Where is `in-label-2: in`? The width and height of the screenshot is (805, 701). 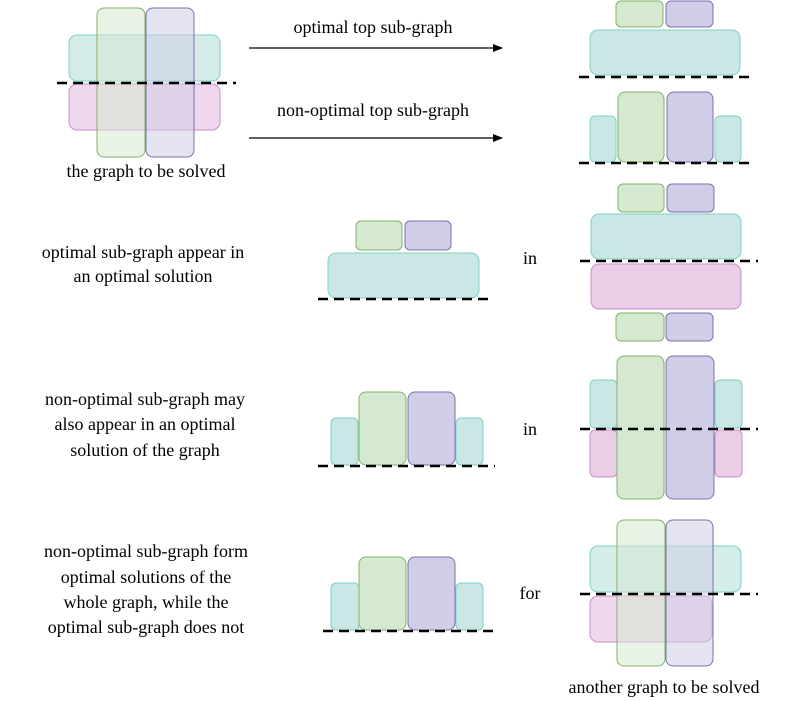
in-label-2: in is located at coordinates (530, 429).